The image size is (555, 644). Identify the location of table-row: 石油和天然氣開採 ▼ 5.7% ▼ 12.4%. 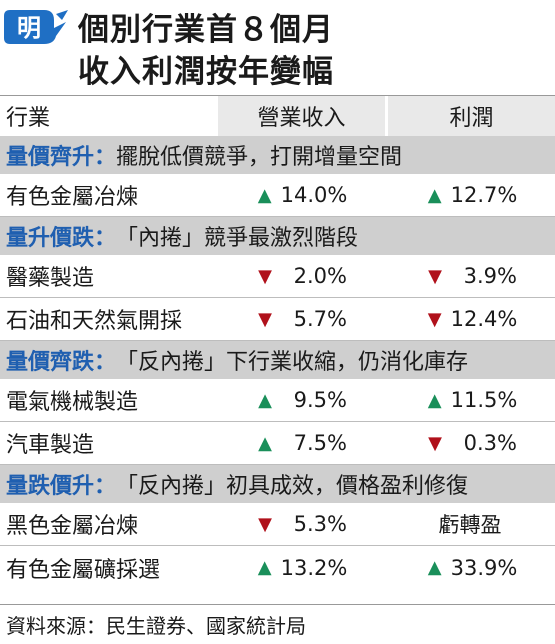
(277, 319).